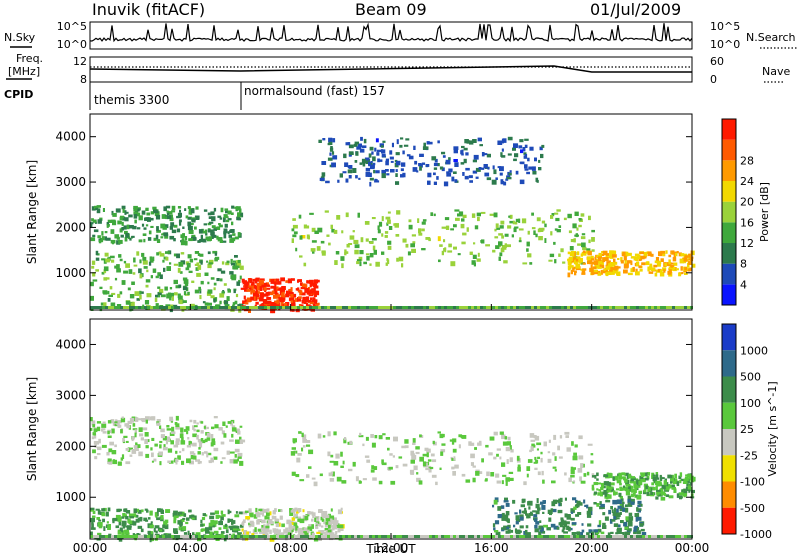  Describe the element at coordinates (729, 520) in the screenshot. I see `colorbar-swatch` at that location.